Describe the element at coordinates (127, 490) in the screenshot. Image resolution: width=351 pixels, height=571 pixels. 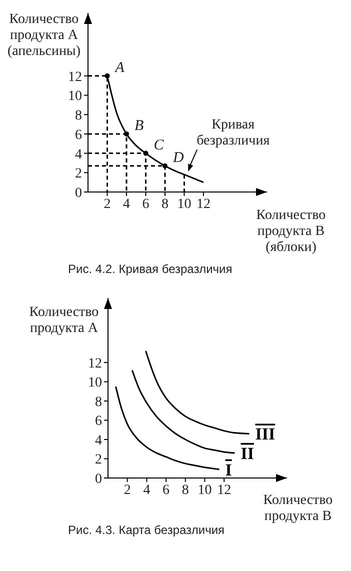
I see `x-tick-label: 2` at that location.